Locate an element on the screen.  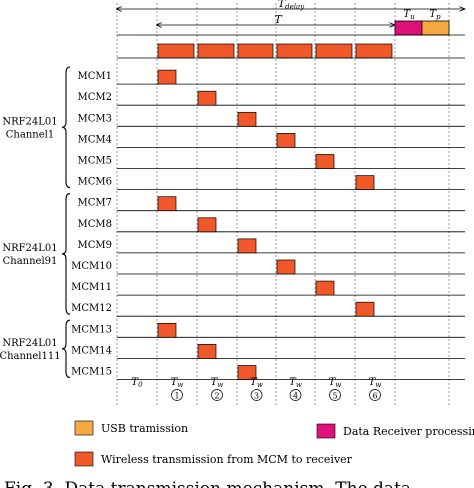
t-period-label: T is located at coordinates (278, 19).